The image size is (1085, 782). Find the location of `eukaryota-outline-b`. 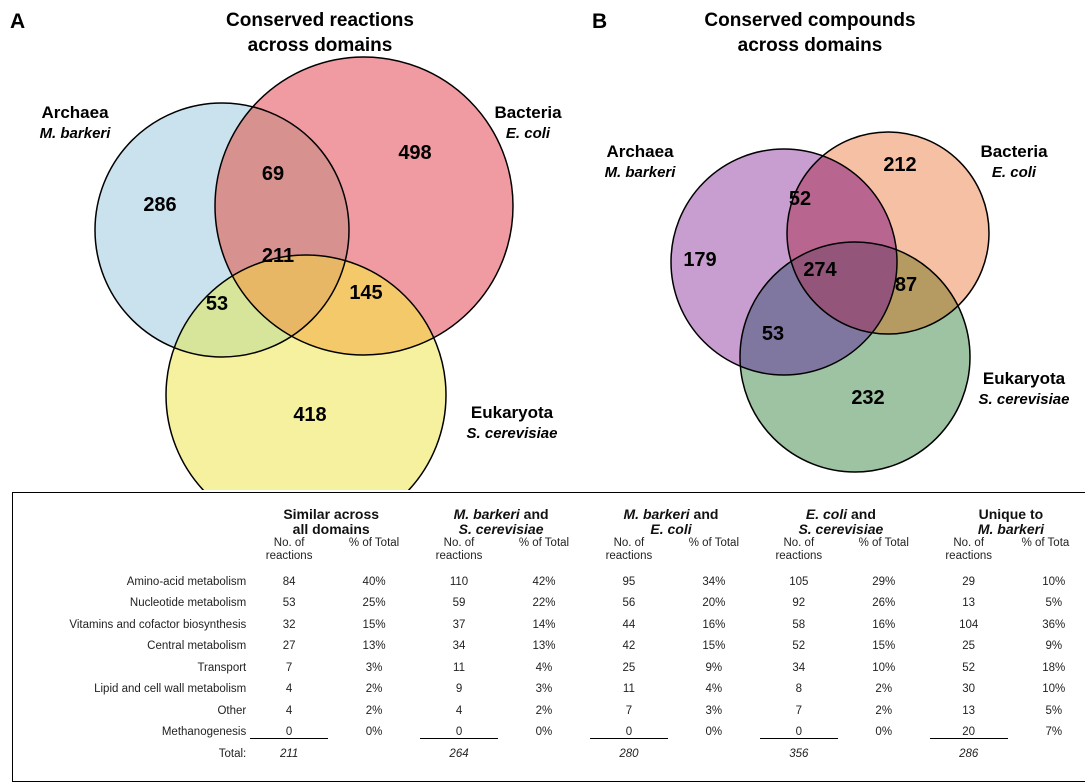

eukaryota-outline-b is located at coordinates (855, 357).